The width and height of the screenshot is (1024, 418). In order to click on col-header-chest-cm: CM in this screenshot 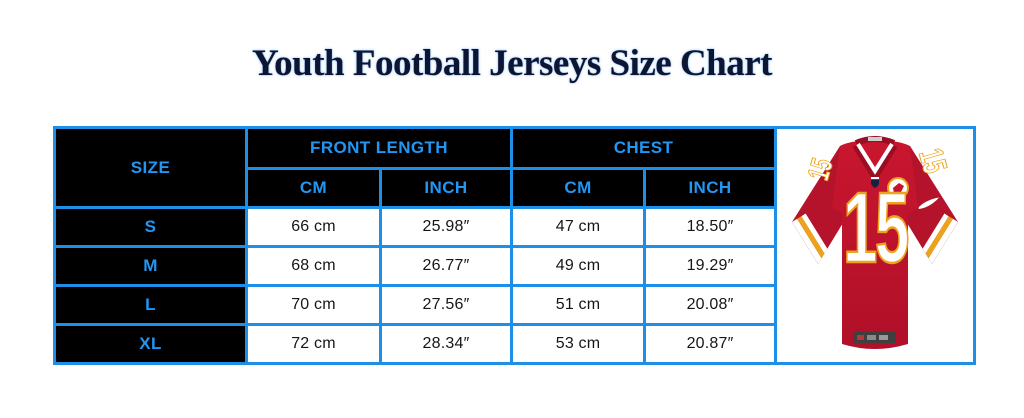, I will do `click(578, 188)`.